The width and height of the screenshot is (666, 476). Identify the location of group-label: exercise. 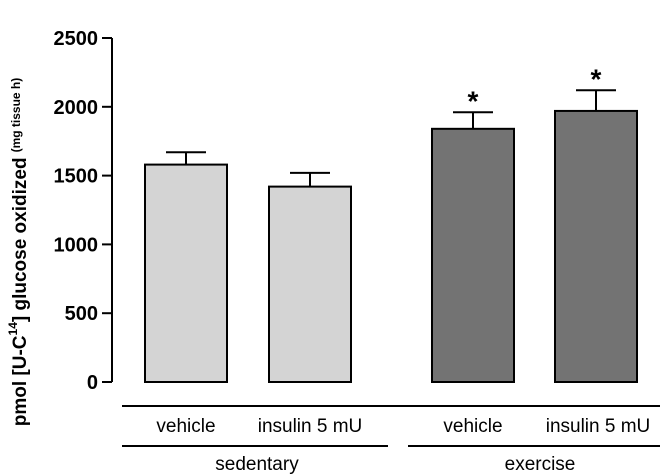
(540, 464).